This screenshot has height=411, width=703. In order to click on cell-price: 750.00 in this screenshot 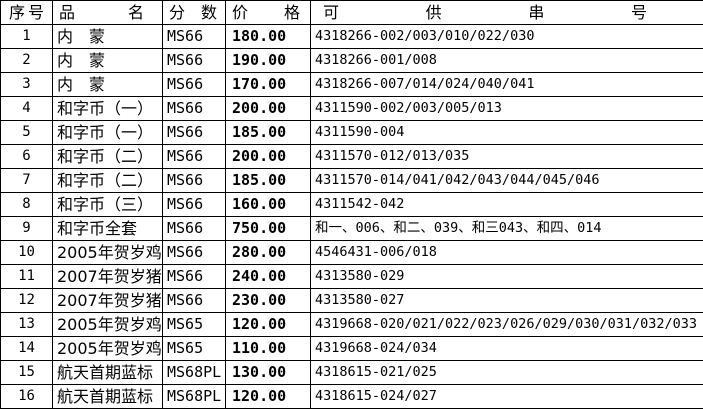, I will do `click(268, 228)`.